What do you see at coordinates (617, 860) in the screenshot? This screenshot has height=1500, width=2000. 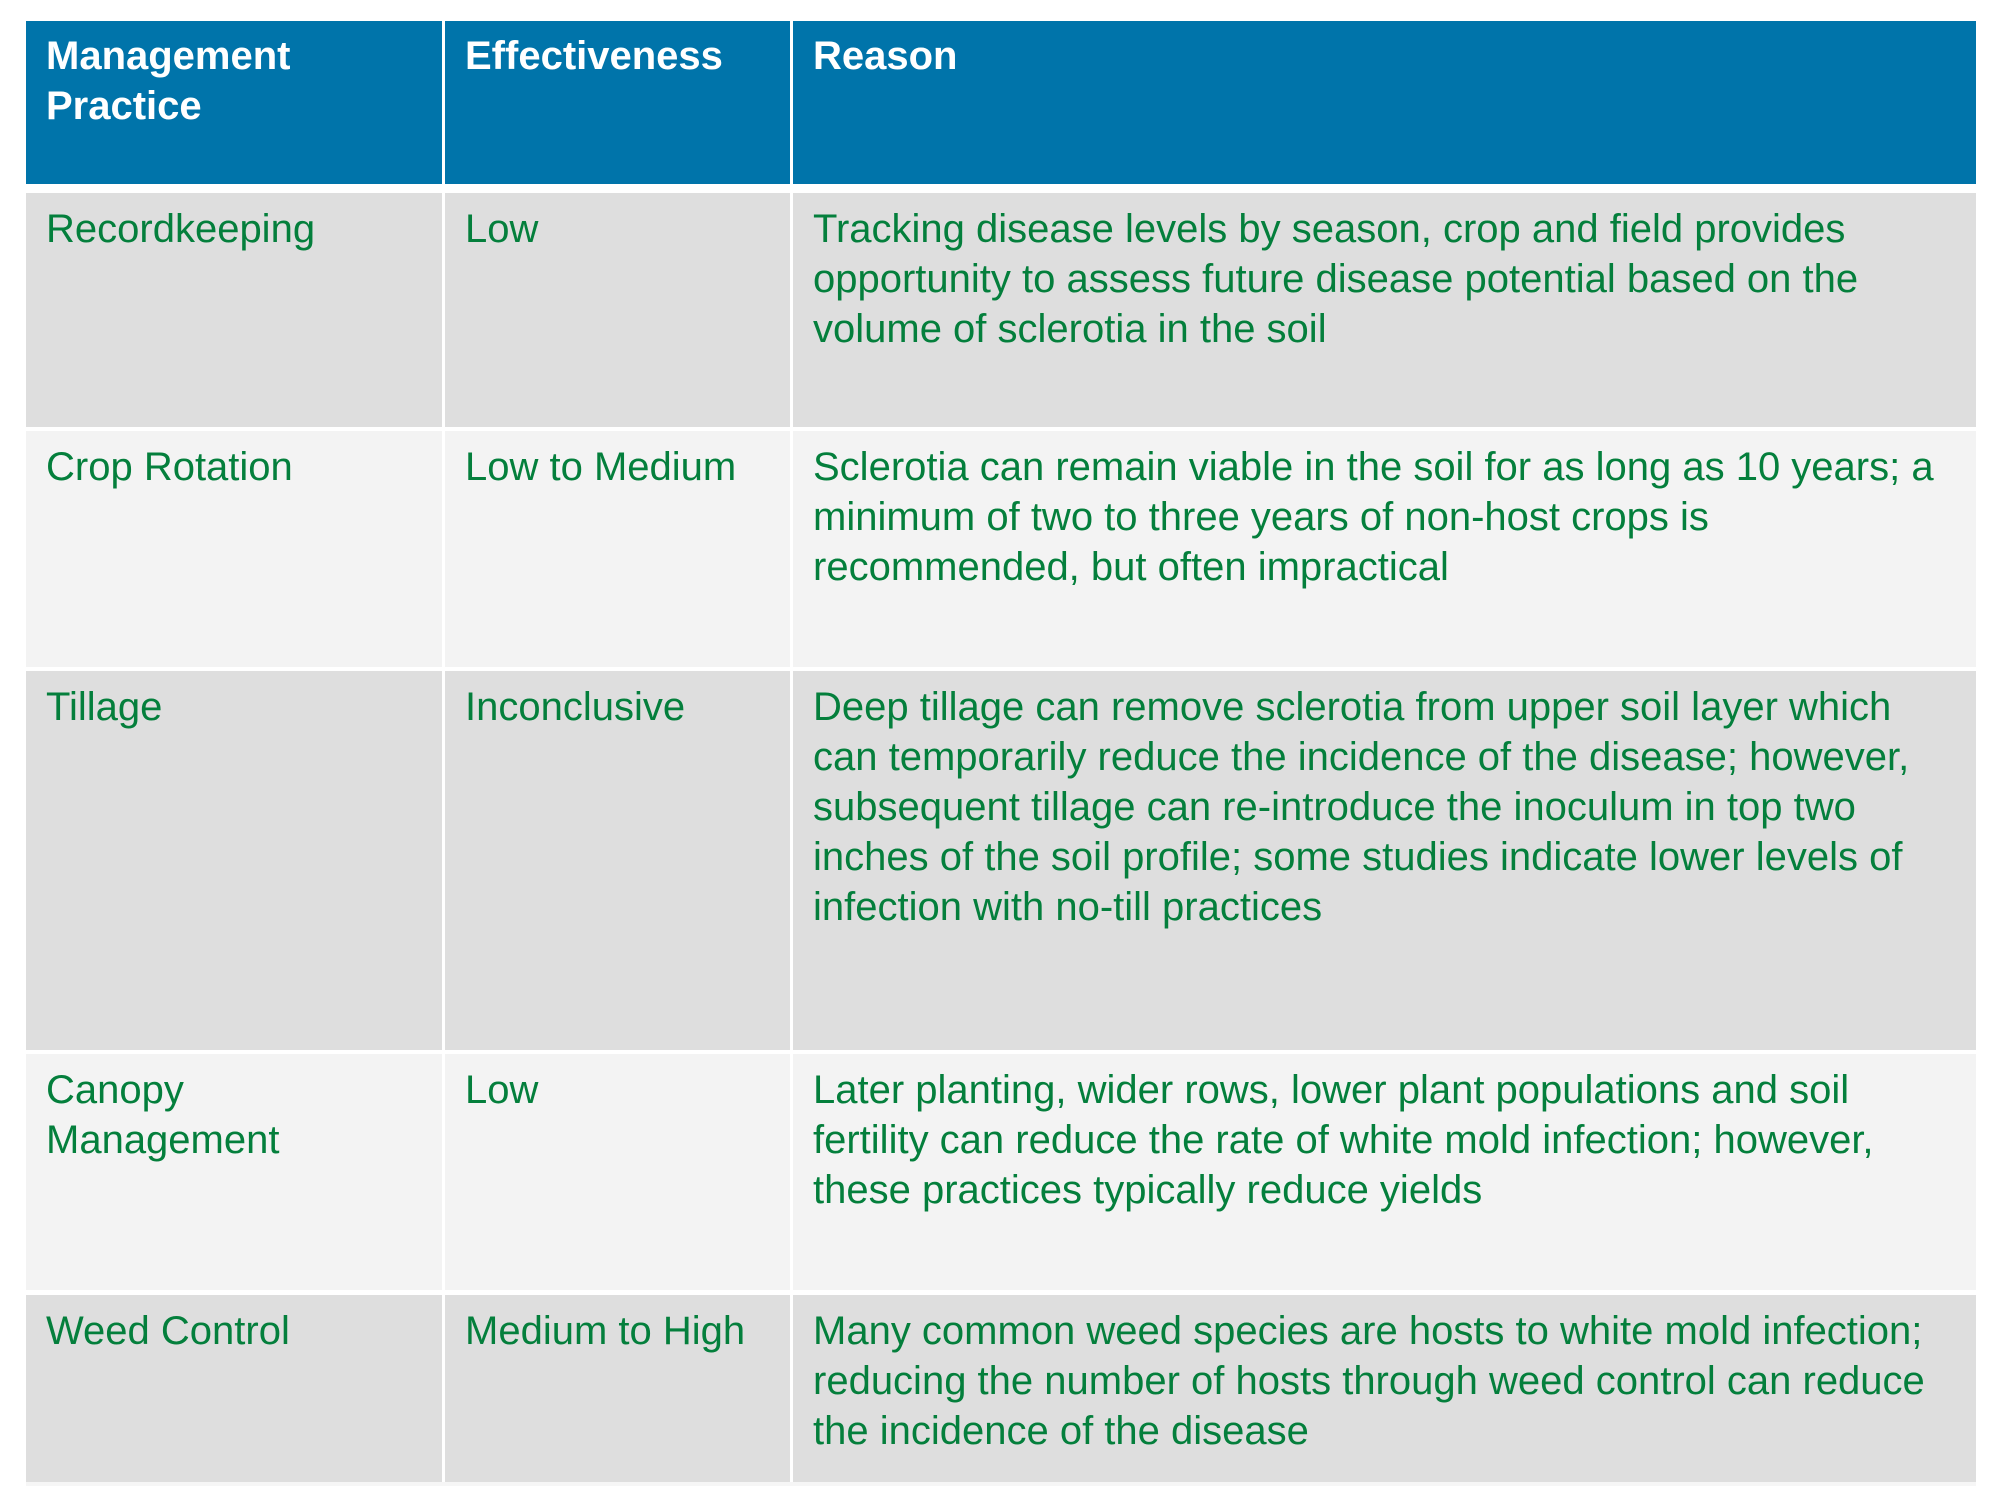 I see `effectiveness-cell: Inconclusive` at bounding box center [617, 860].